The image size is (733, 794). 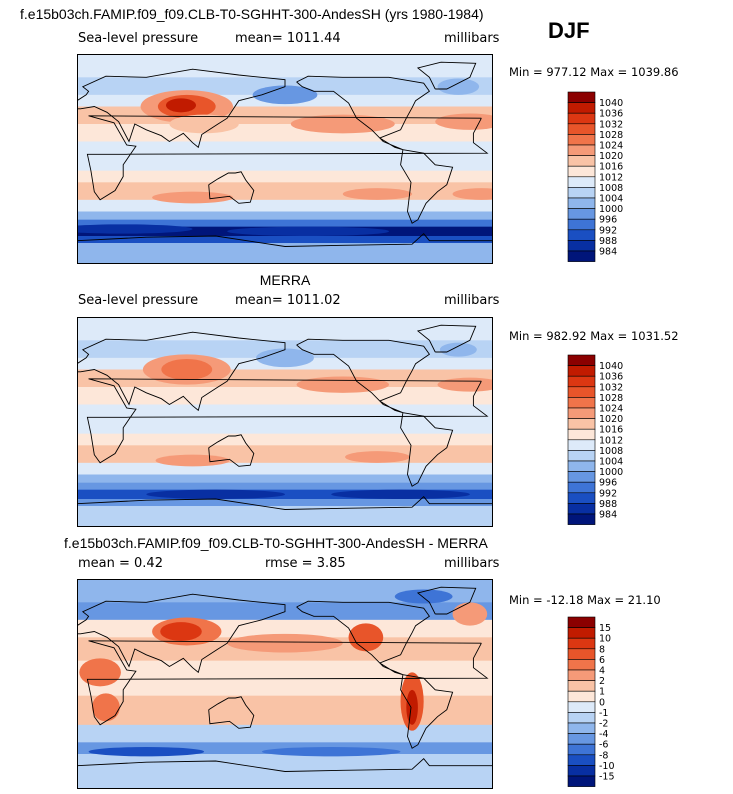 I want to click on colorbar-tick-label: 15, so click(x=605, y=628).